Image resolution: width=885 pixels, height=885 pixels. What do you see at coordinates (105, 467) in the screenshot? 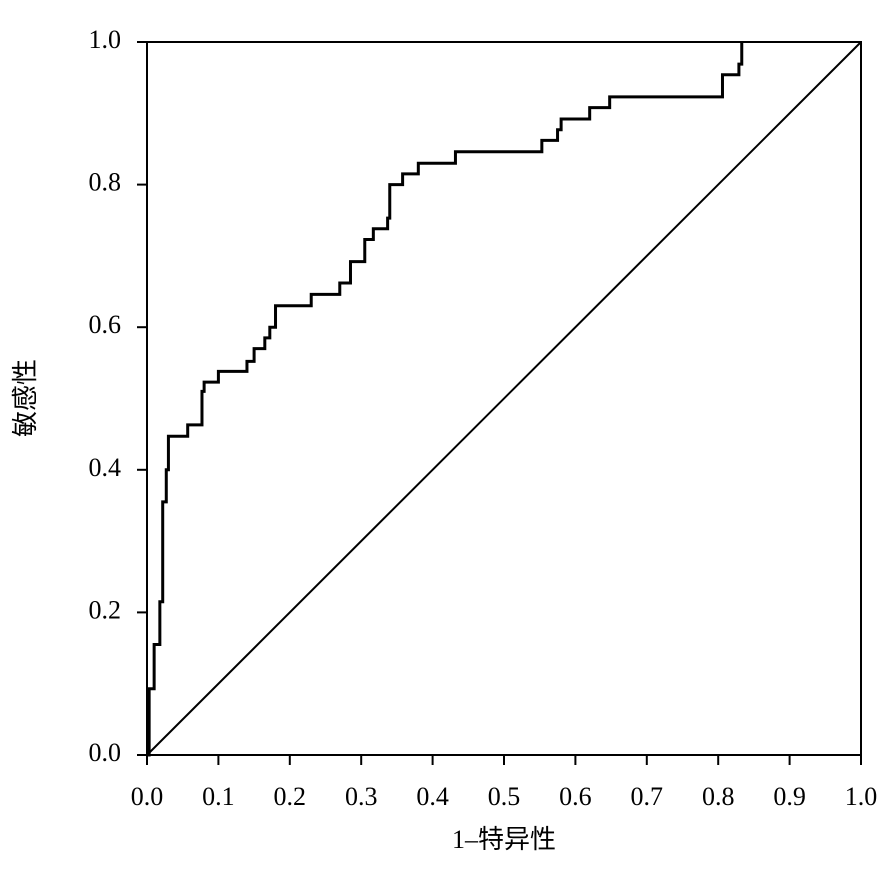
I see `y-tick-label: 0.4` at bounding box center [105, 467].